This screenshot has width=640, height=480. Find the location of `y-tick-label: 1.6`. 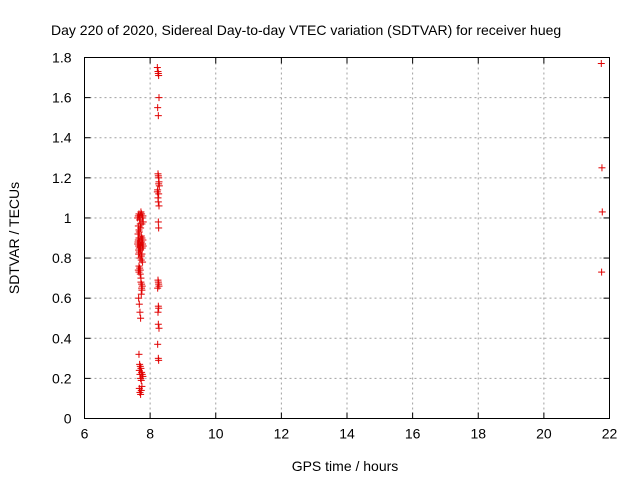

y-tick-label: 1.6 is located at coordinates (62, 98).